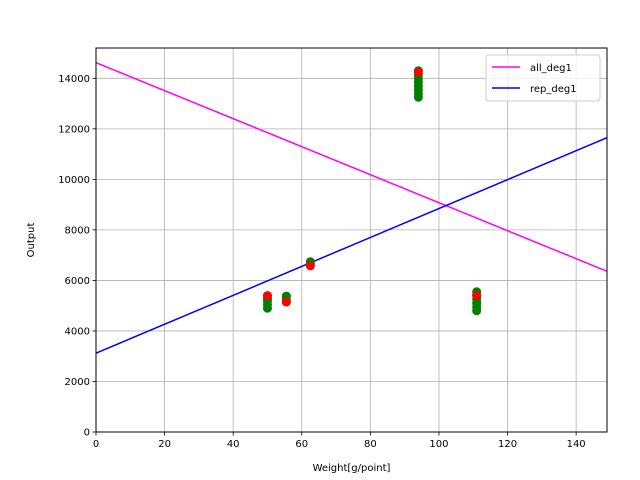  Describe the element at coordinates (74, 79) in the screenshot. I see `y-tick-label: 14000` at that location.